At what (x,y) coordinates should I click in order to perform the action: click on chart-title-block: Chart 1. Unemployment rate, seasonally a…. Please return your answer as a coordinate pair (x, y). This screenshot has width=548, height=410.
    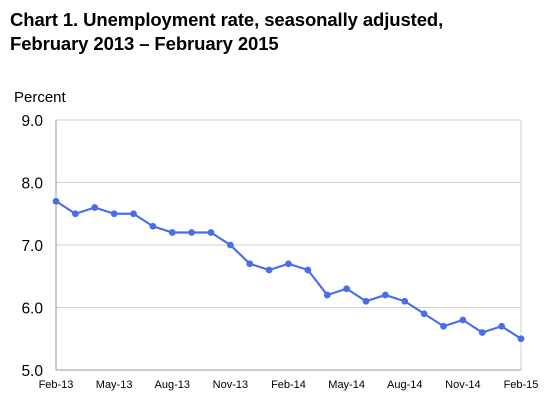
    Looking at the image, I should click on (226, 32).